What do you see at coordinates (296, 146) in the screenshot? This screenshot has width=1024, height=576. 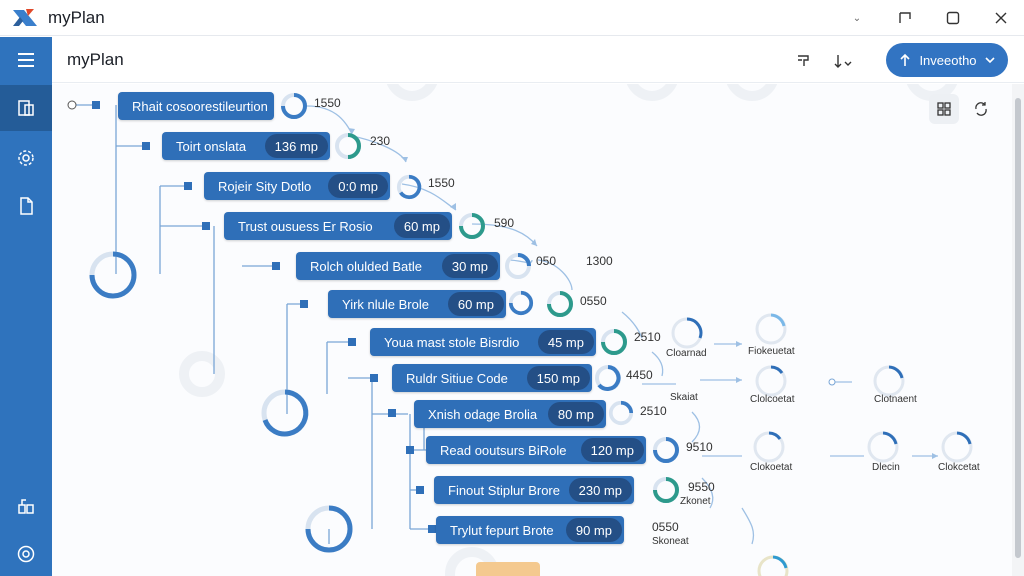 I see `task-duration: 136 mp` at bounding box center [296, 146].